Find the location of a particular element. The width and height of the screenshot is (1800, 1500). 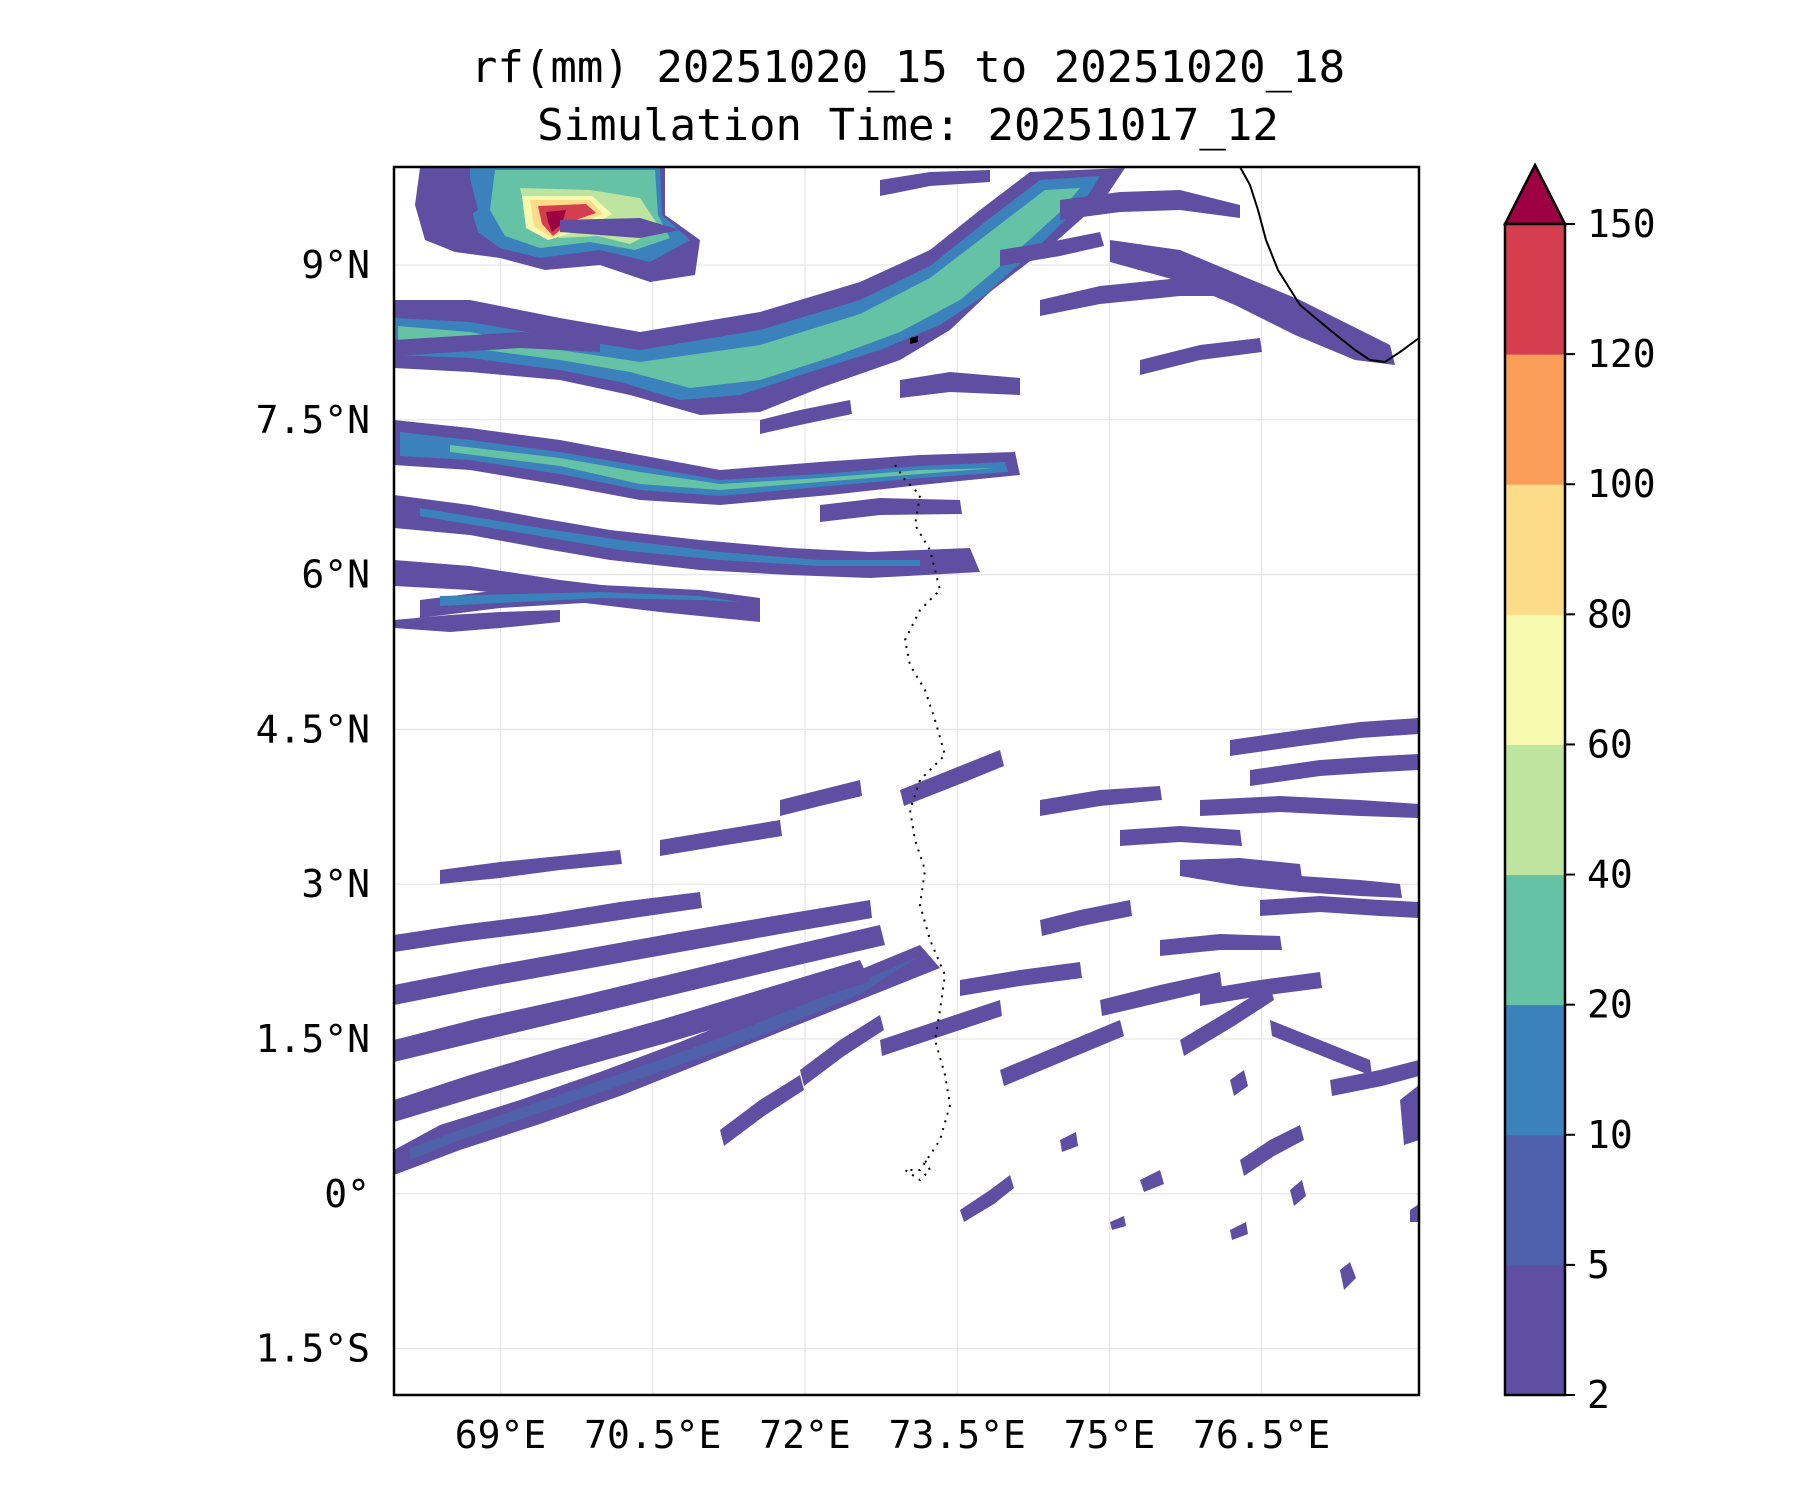

colorbar-level-label: 120 is located at coordinates (1621, 354).